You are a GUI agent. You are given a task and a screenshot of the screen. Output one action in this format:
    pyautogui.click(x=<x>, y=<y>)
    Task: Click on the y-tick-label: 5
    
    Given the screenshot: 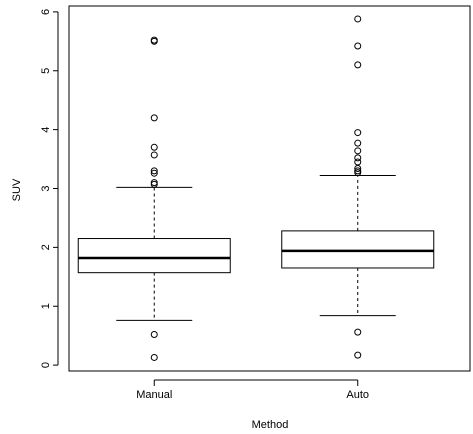 What is the action you would take?
    pyautogui.click(x=46, y=71)
    